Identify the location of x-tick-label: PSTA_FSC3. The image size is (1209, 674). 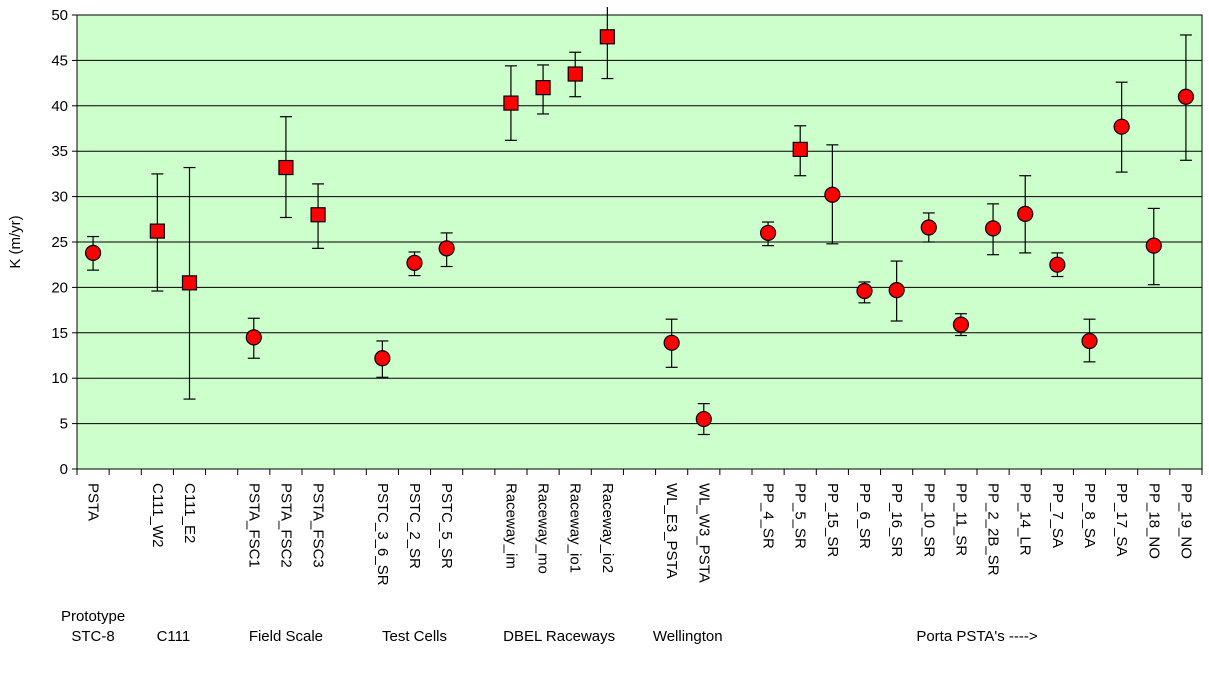
(318, 525).